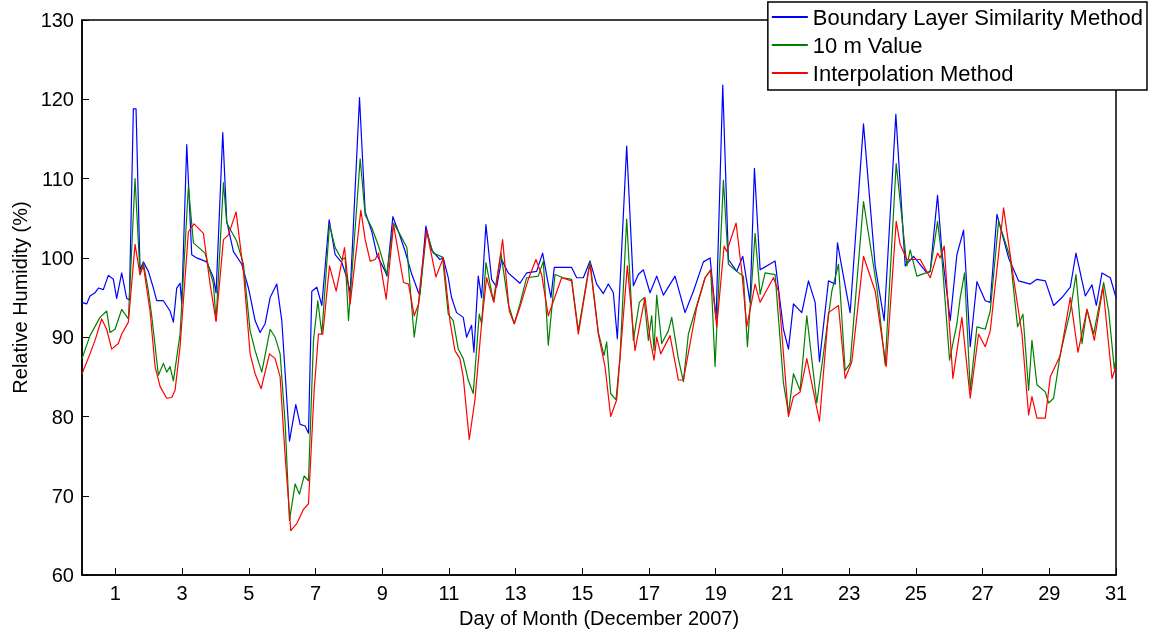  What do you see at coordinates (849, 593) in the screenshot?
I see `x-tick-label: 23` at bounding box center [849, 593].